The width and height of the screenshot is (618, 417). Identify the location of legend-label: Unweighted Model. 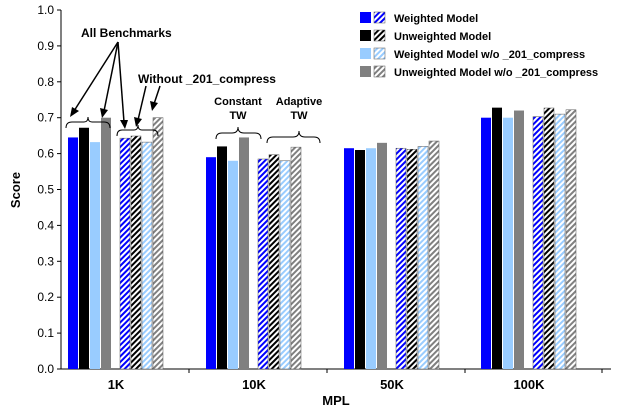
(442, 37).